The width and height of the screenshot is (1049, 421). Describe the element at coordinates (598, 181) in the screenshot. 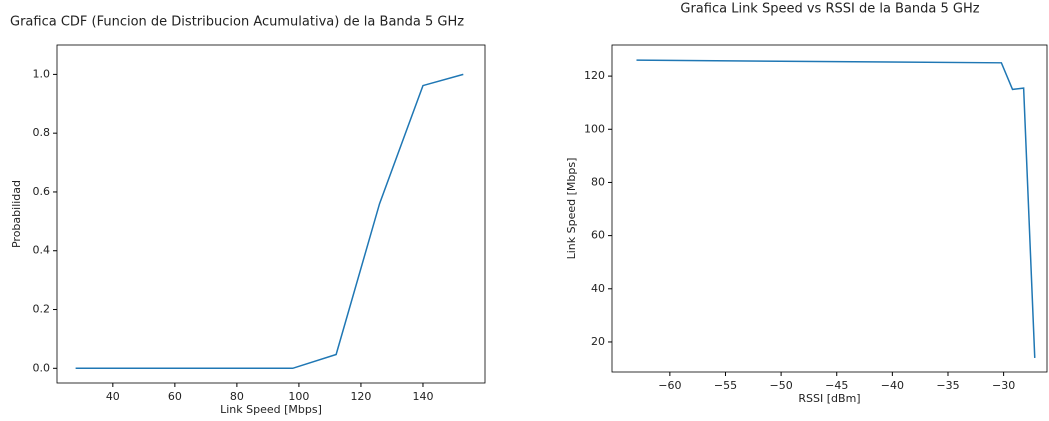

I see `y-tick-label: 80` at that location.